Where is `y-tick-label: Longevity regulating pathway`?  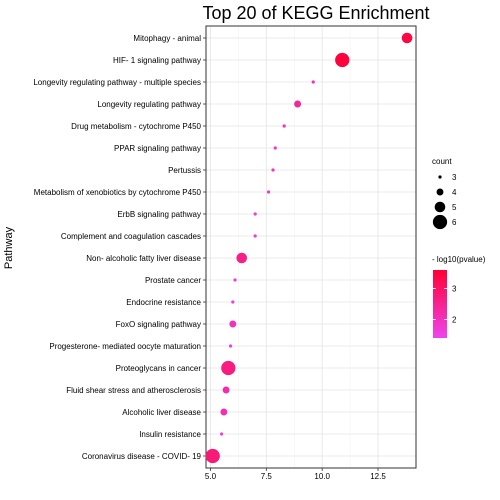 y-tick-label: Longevity regulating pathway is located at coordinates (149, 104).